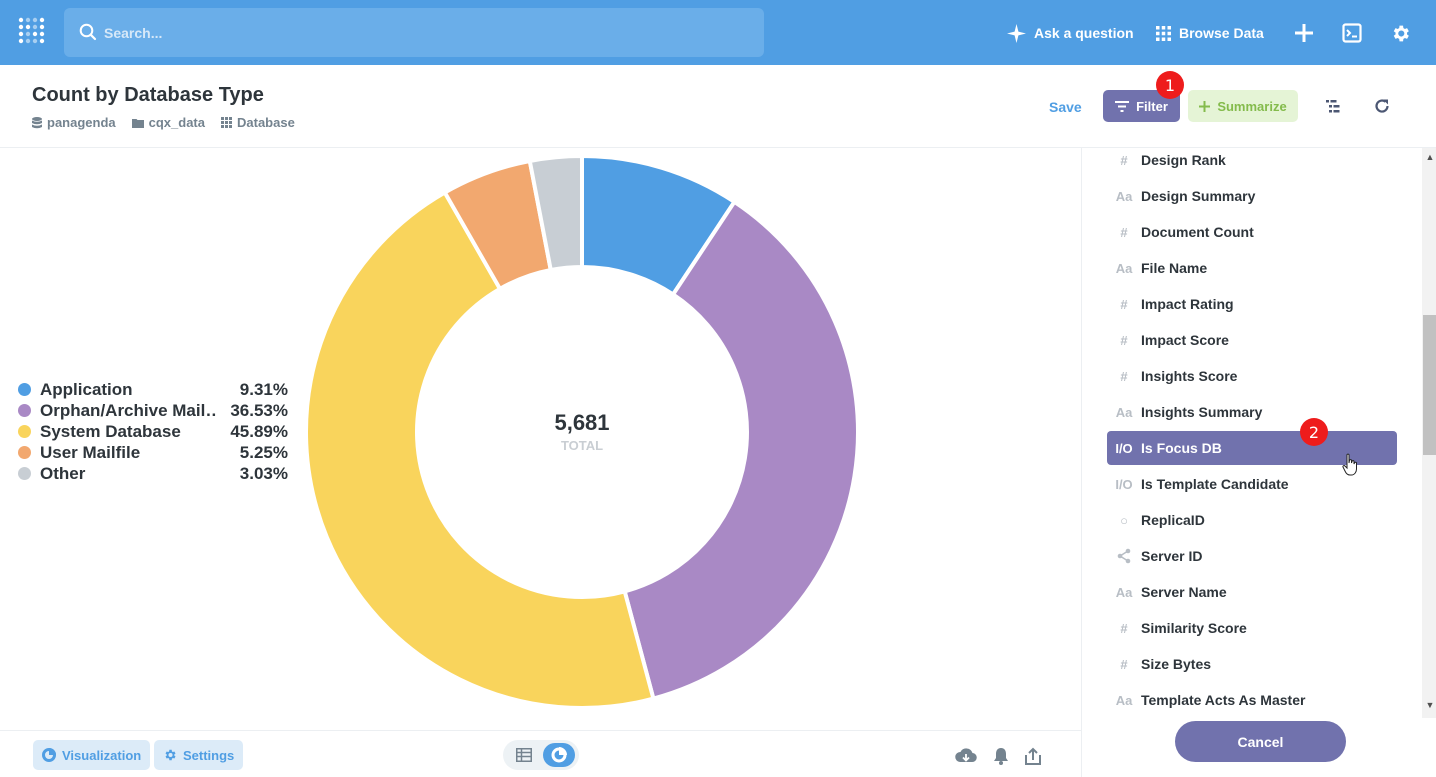 This screenshot has width=1436, height=777. What do you see at coordinates (168, 122) in the screenshot?
I see `breadcrumb-schema: cqx_data` at bounding box center [168, 122].